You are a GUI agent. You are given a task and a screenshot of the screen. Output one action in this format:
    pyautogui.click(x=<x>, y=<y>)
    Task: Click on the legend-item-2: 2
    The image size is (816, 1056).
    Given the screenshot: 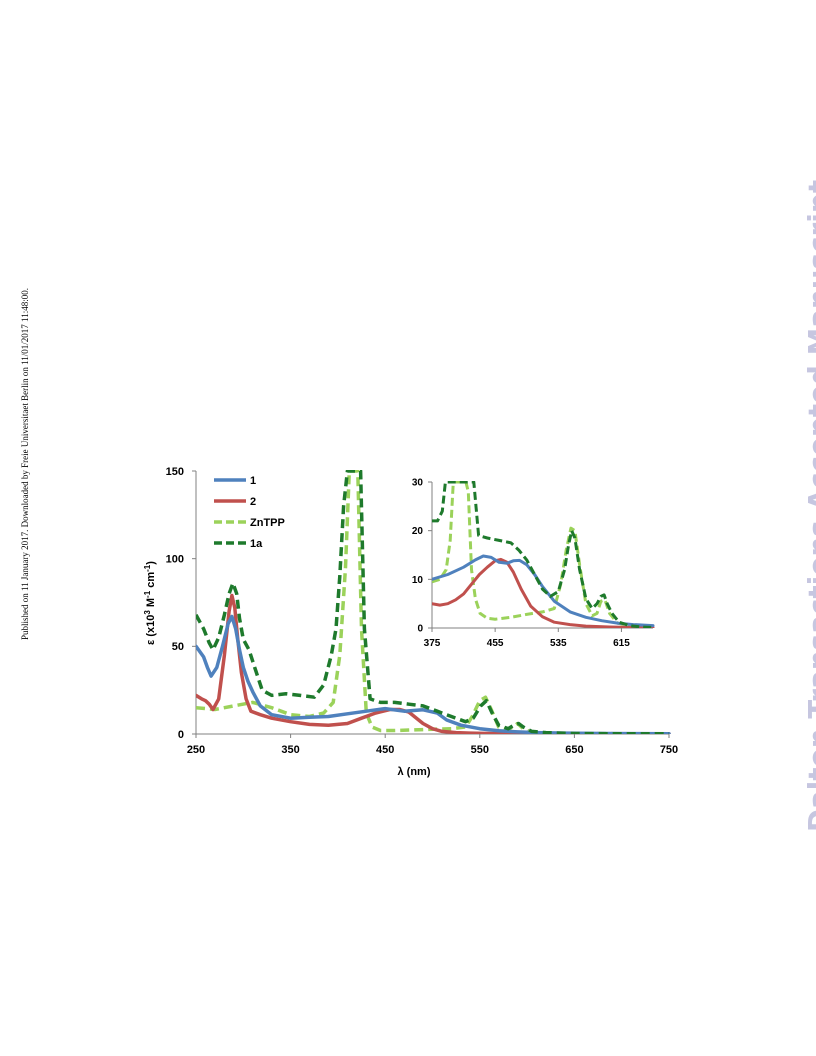 What is the action you would take?
    pyautogui.click(x=235, y=502)
    